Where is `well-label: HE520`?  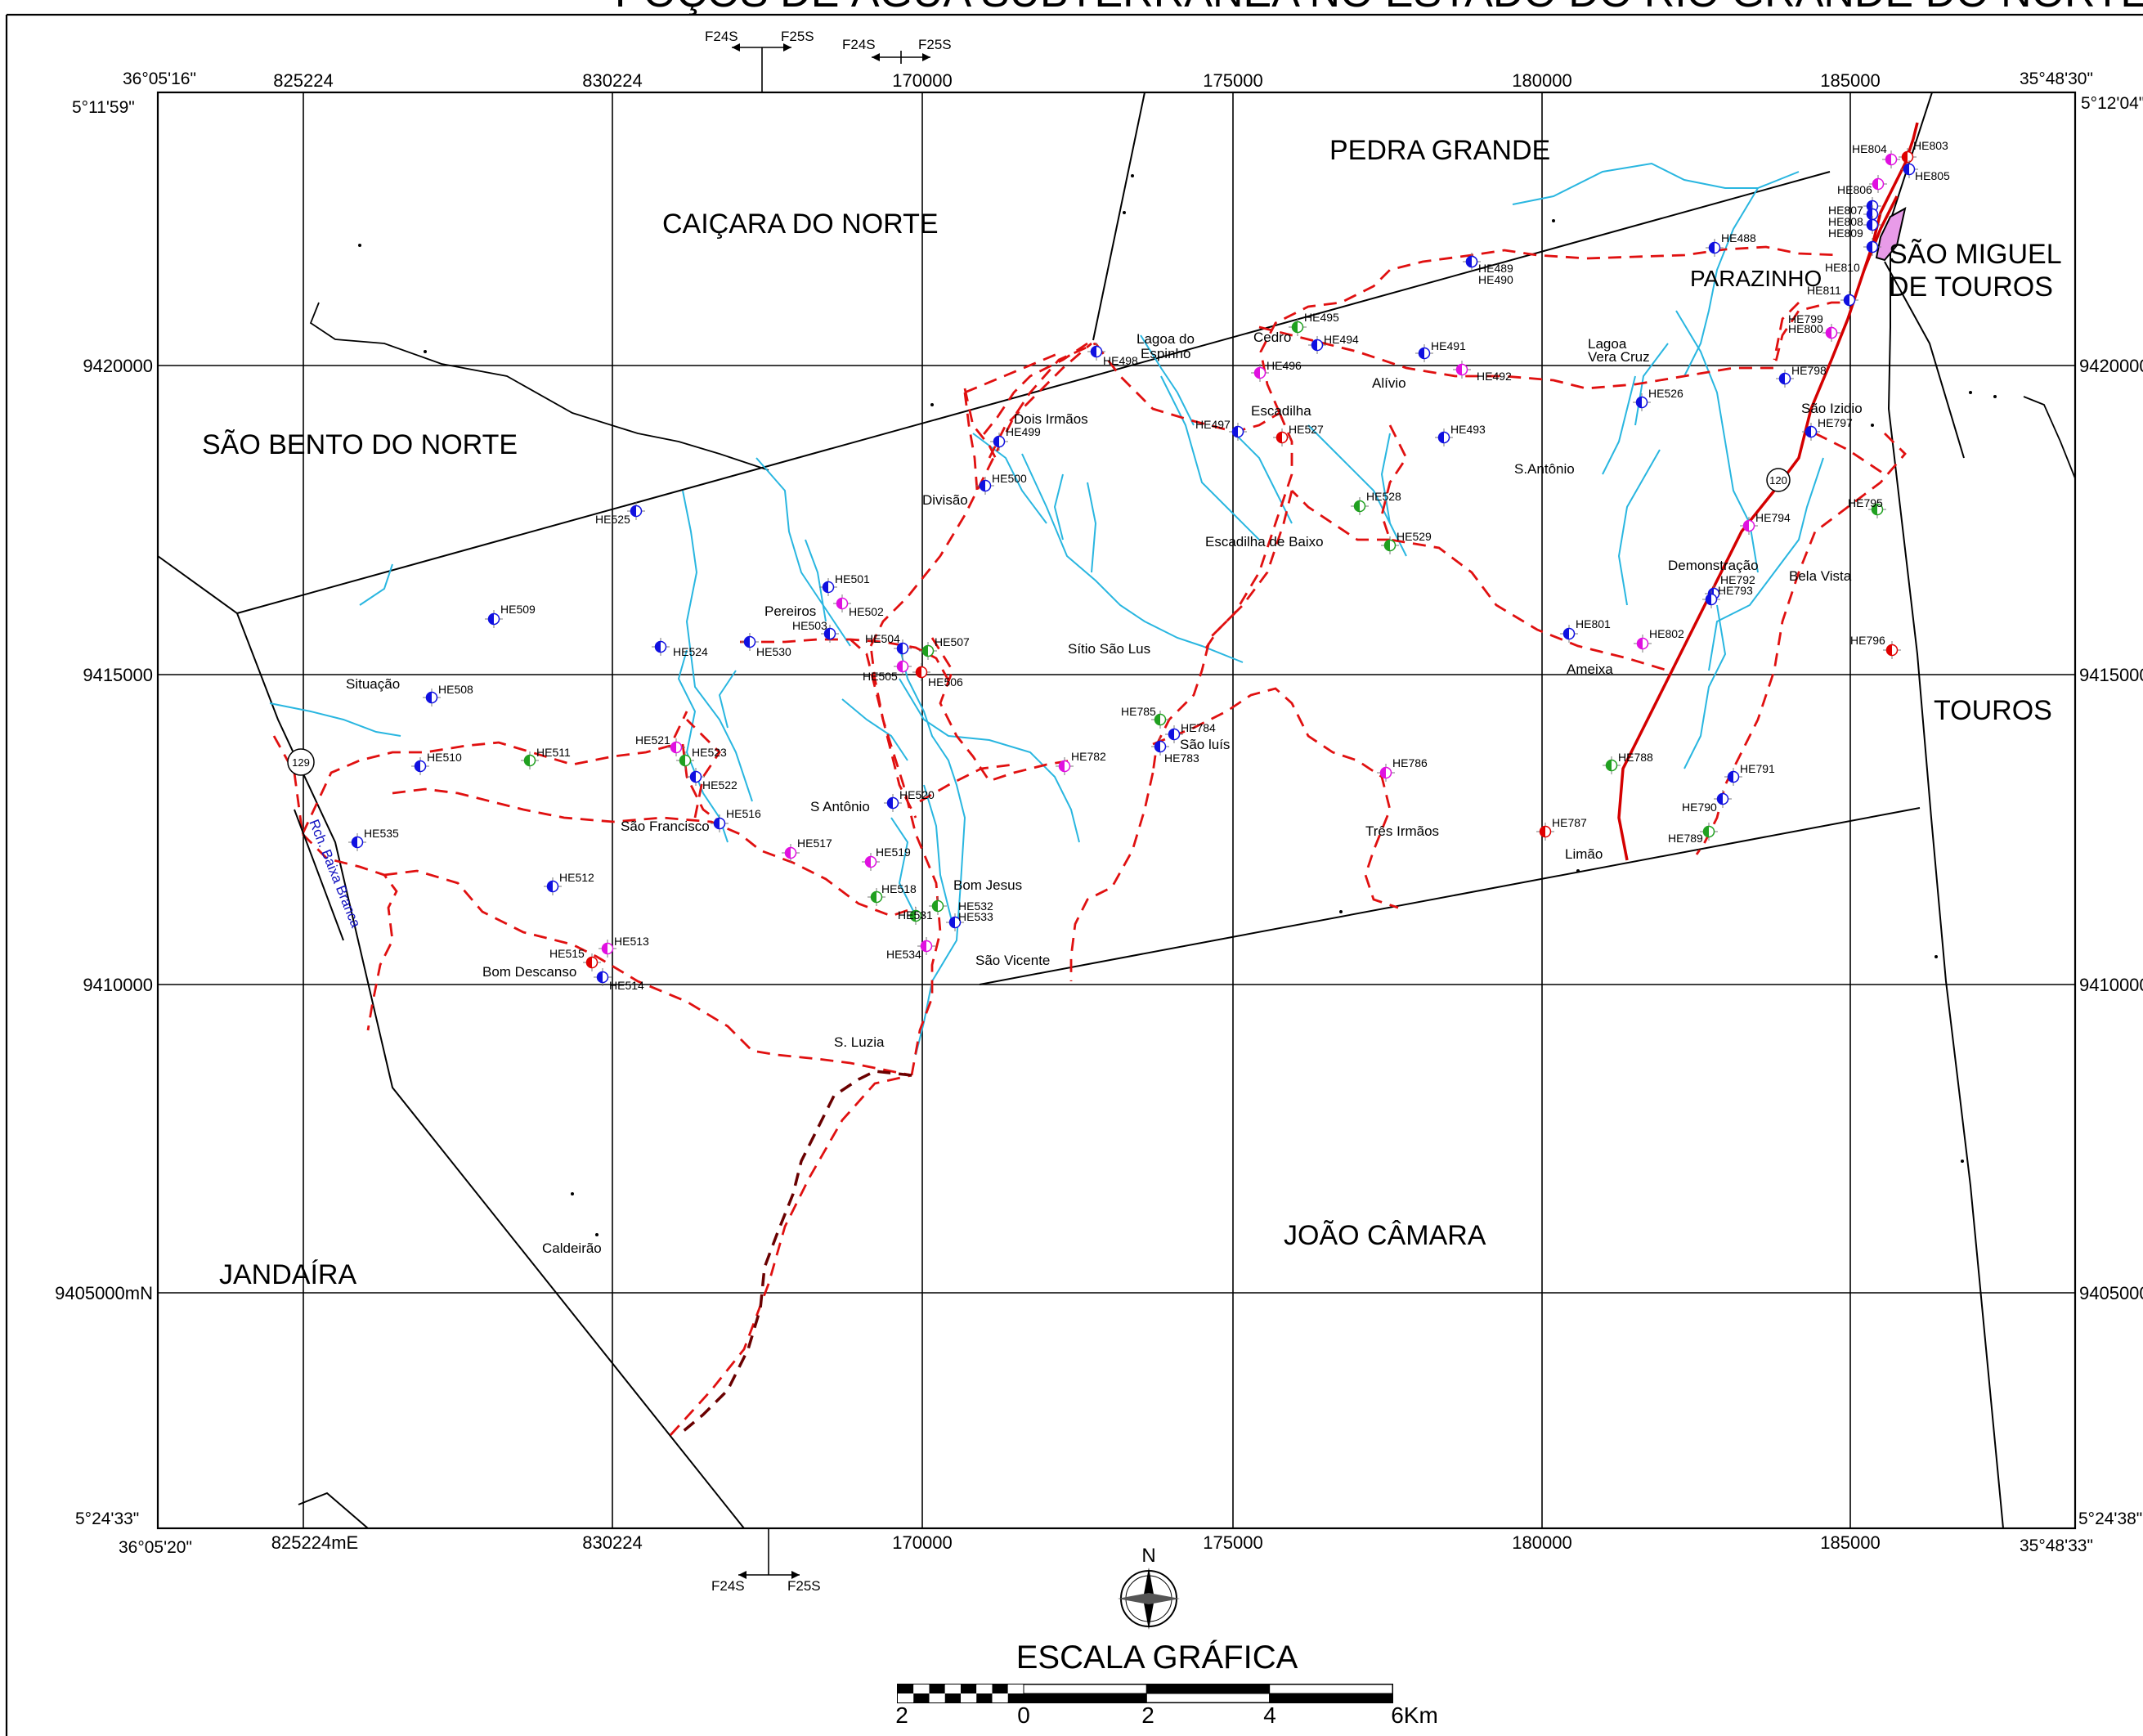
well-label: HE520 is located at coordinates (917, 794).